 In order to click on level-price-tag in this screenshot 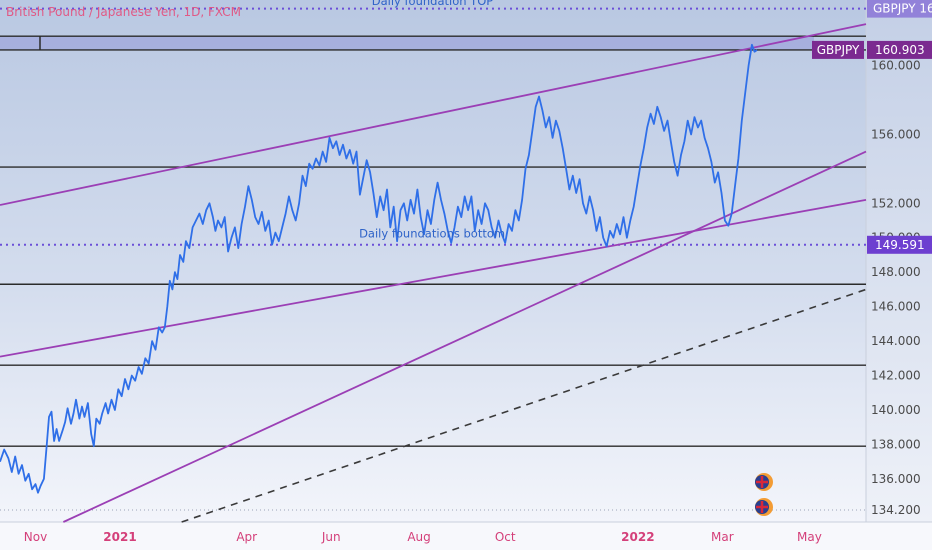, I will do `click(899, 244)`.